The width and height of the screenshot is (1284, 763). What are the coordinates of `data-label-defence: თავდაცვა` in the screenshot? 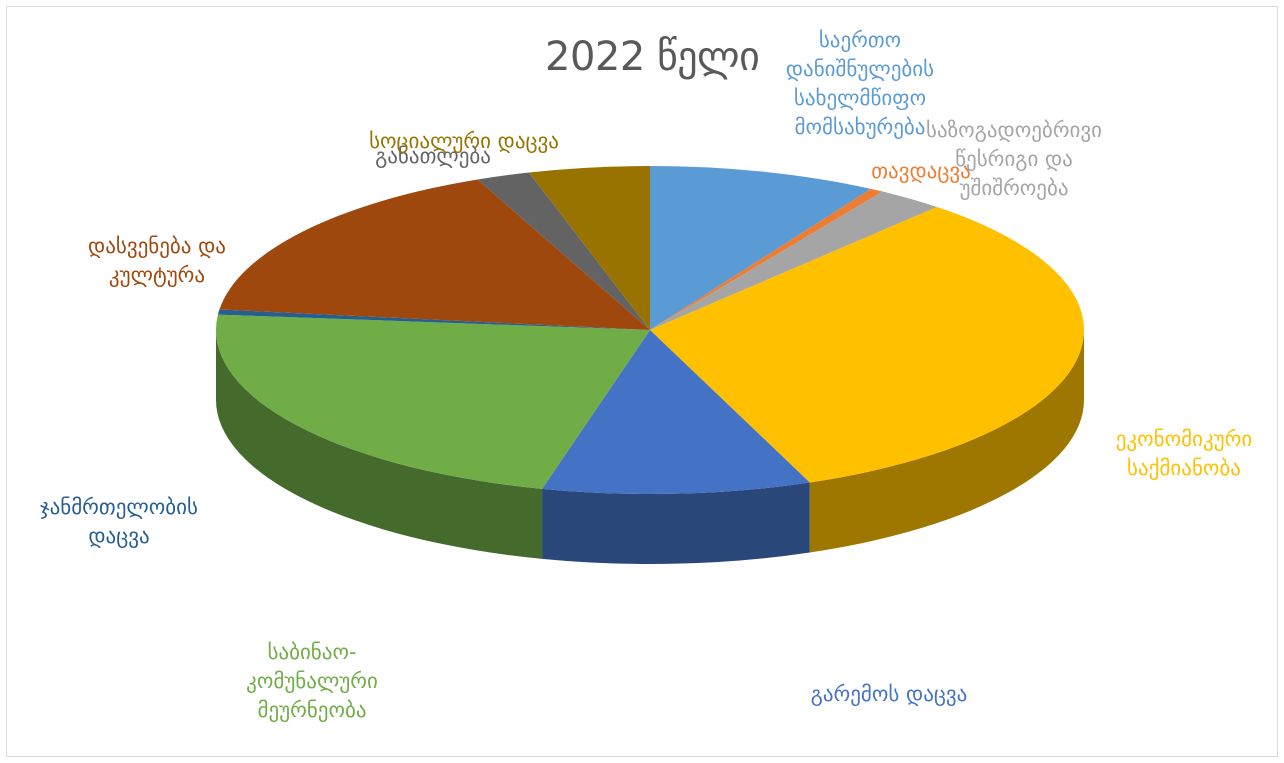 It's located at (921, 171).